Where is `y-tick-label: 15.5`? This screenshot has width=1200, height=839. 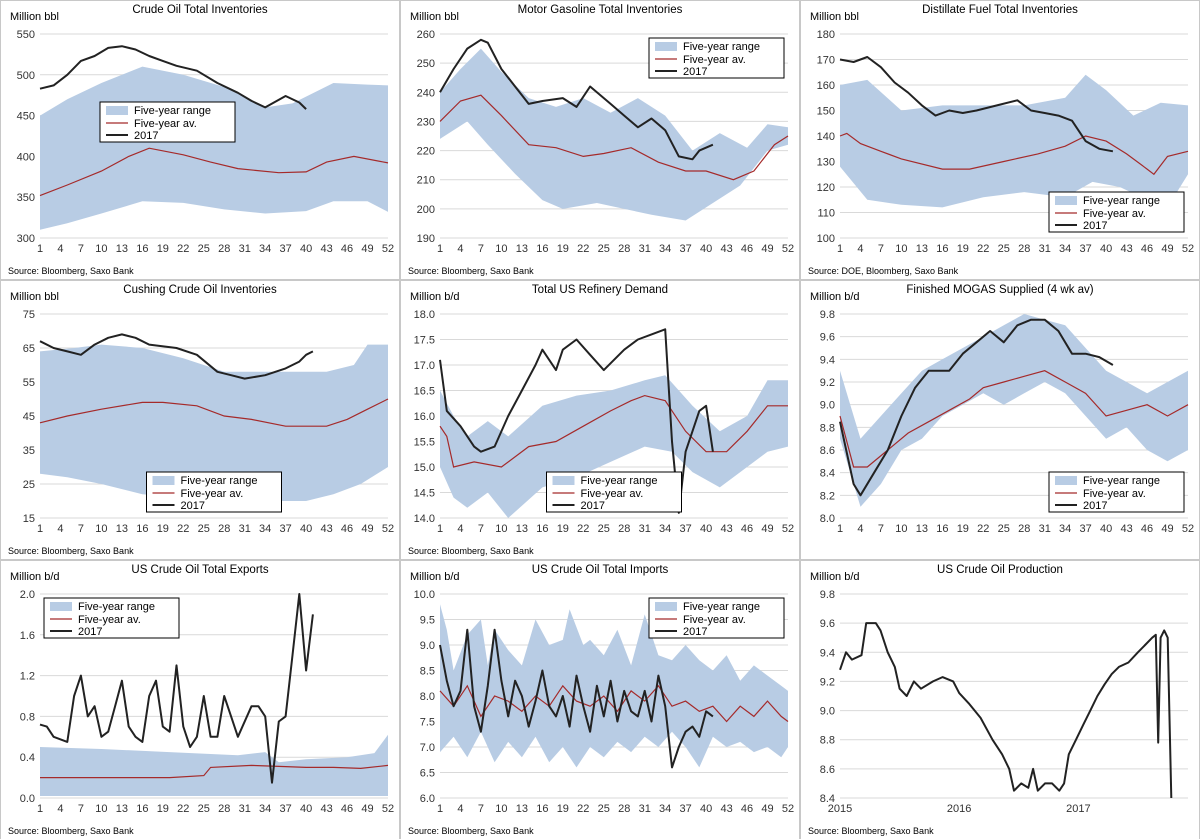 y-tick-label: 15.5 is located at coordinates (424, 443).